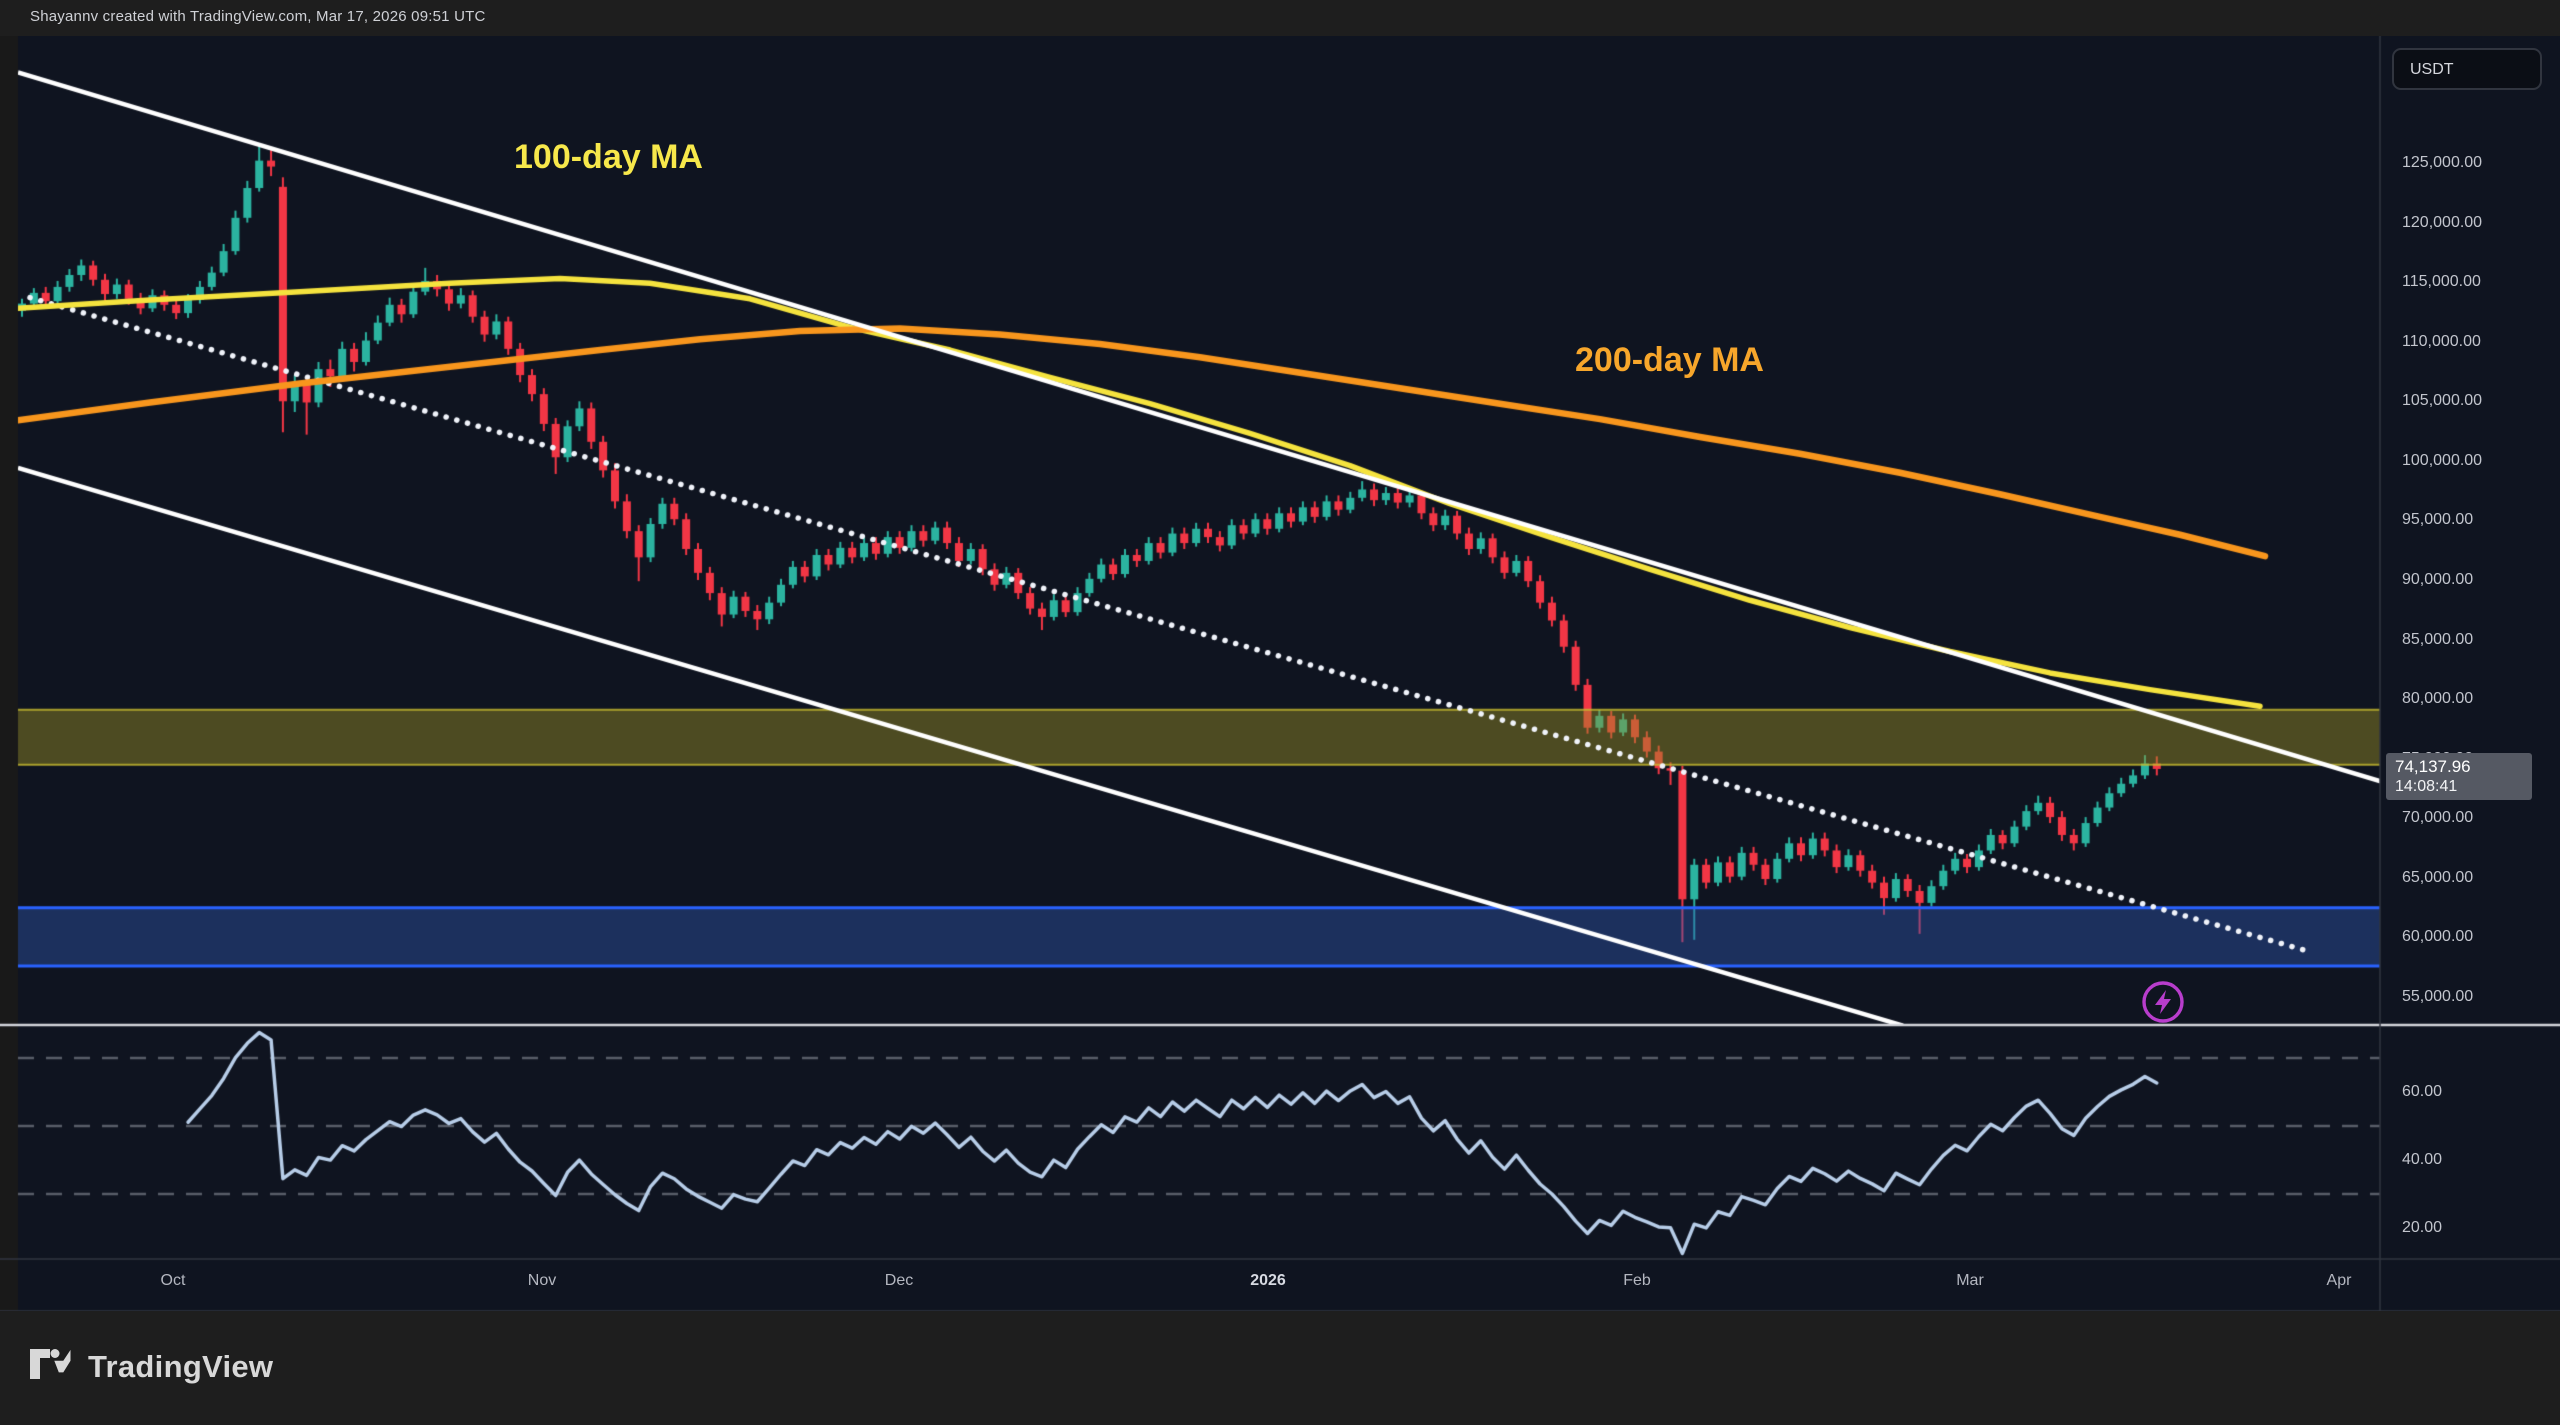  I want to click on price-tick: 65,000.00, so click(2438, 877).